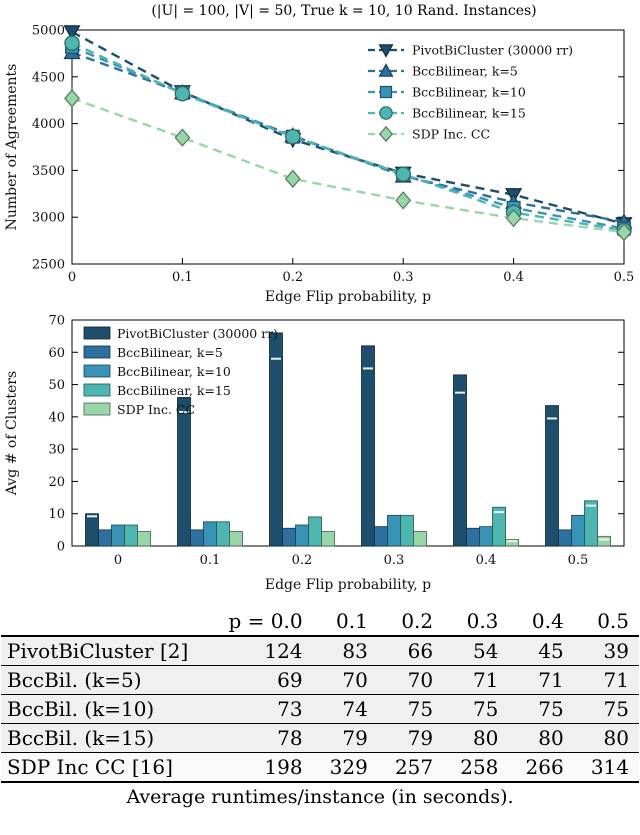  I want to click on row-label: PivotBiCluster [2], so click(98, 651).